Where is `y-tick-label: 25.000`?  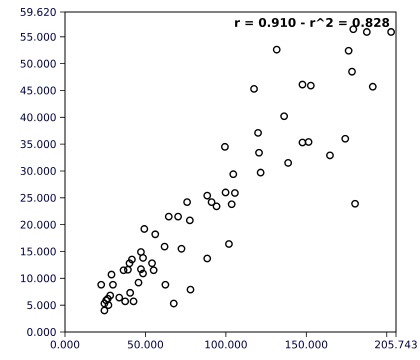
y-tick-label: 25.000 is located at coordinates (38, 198).